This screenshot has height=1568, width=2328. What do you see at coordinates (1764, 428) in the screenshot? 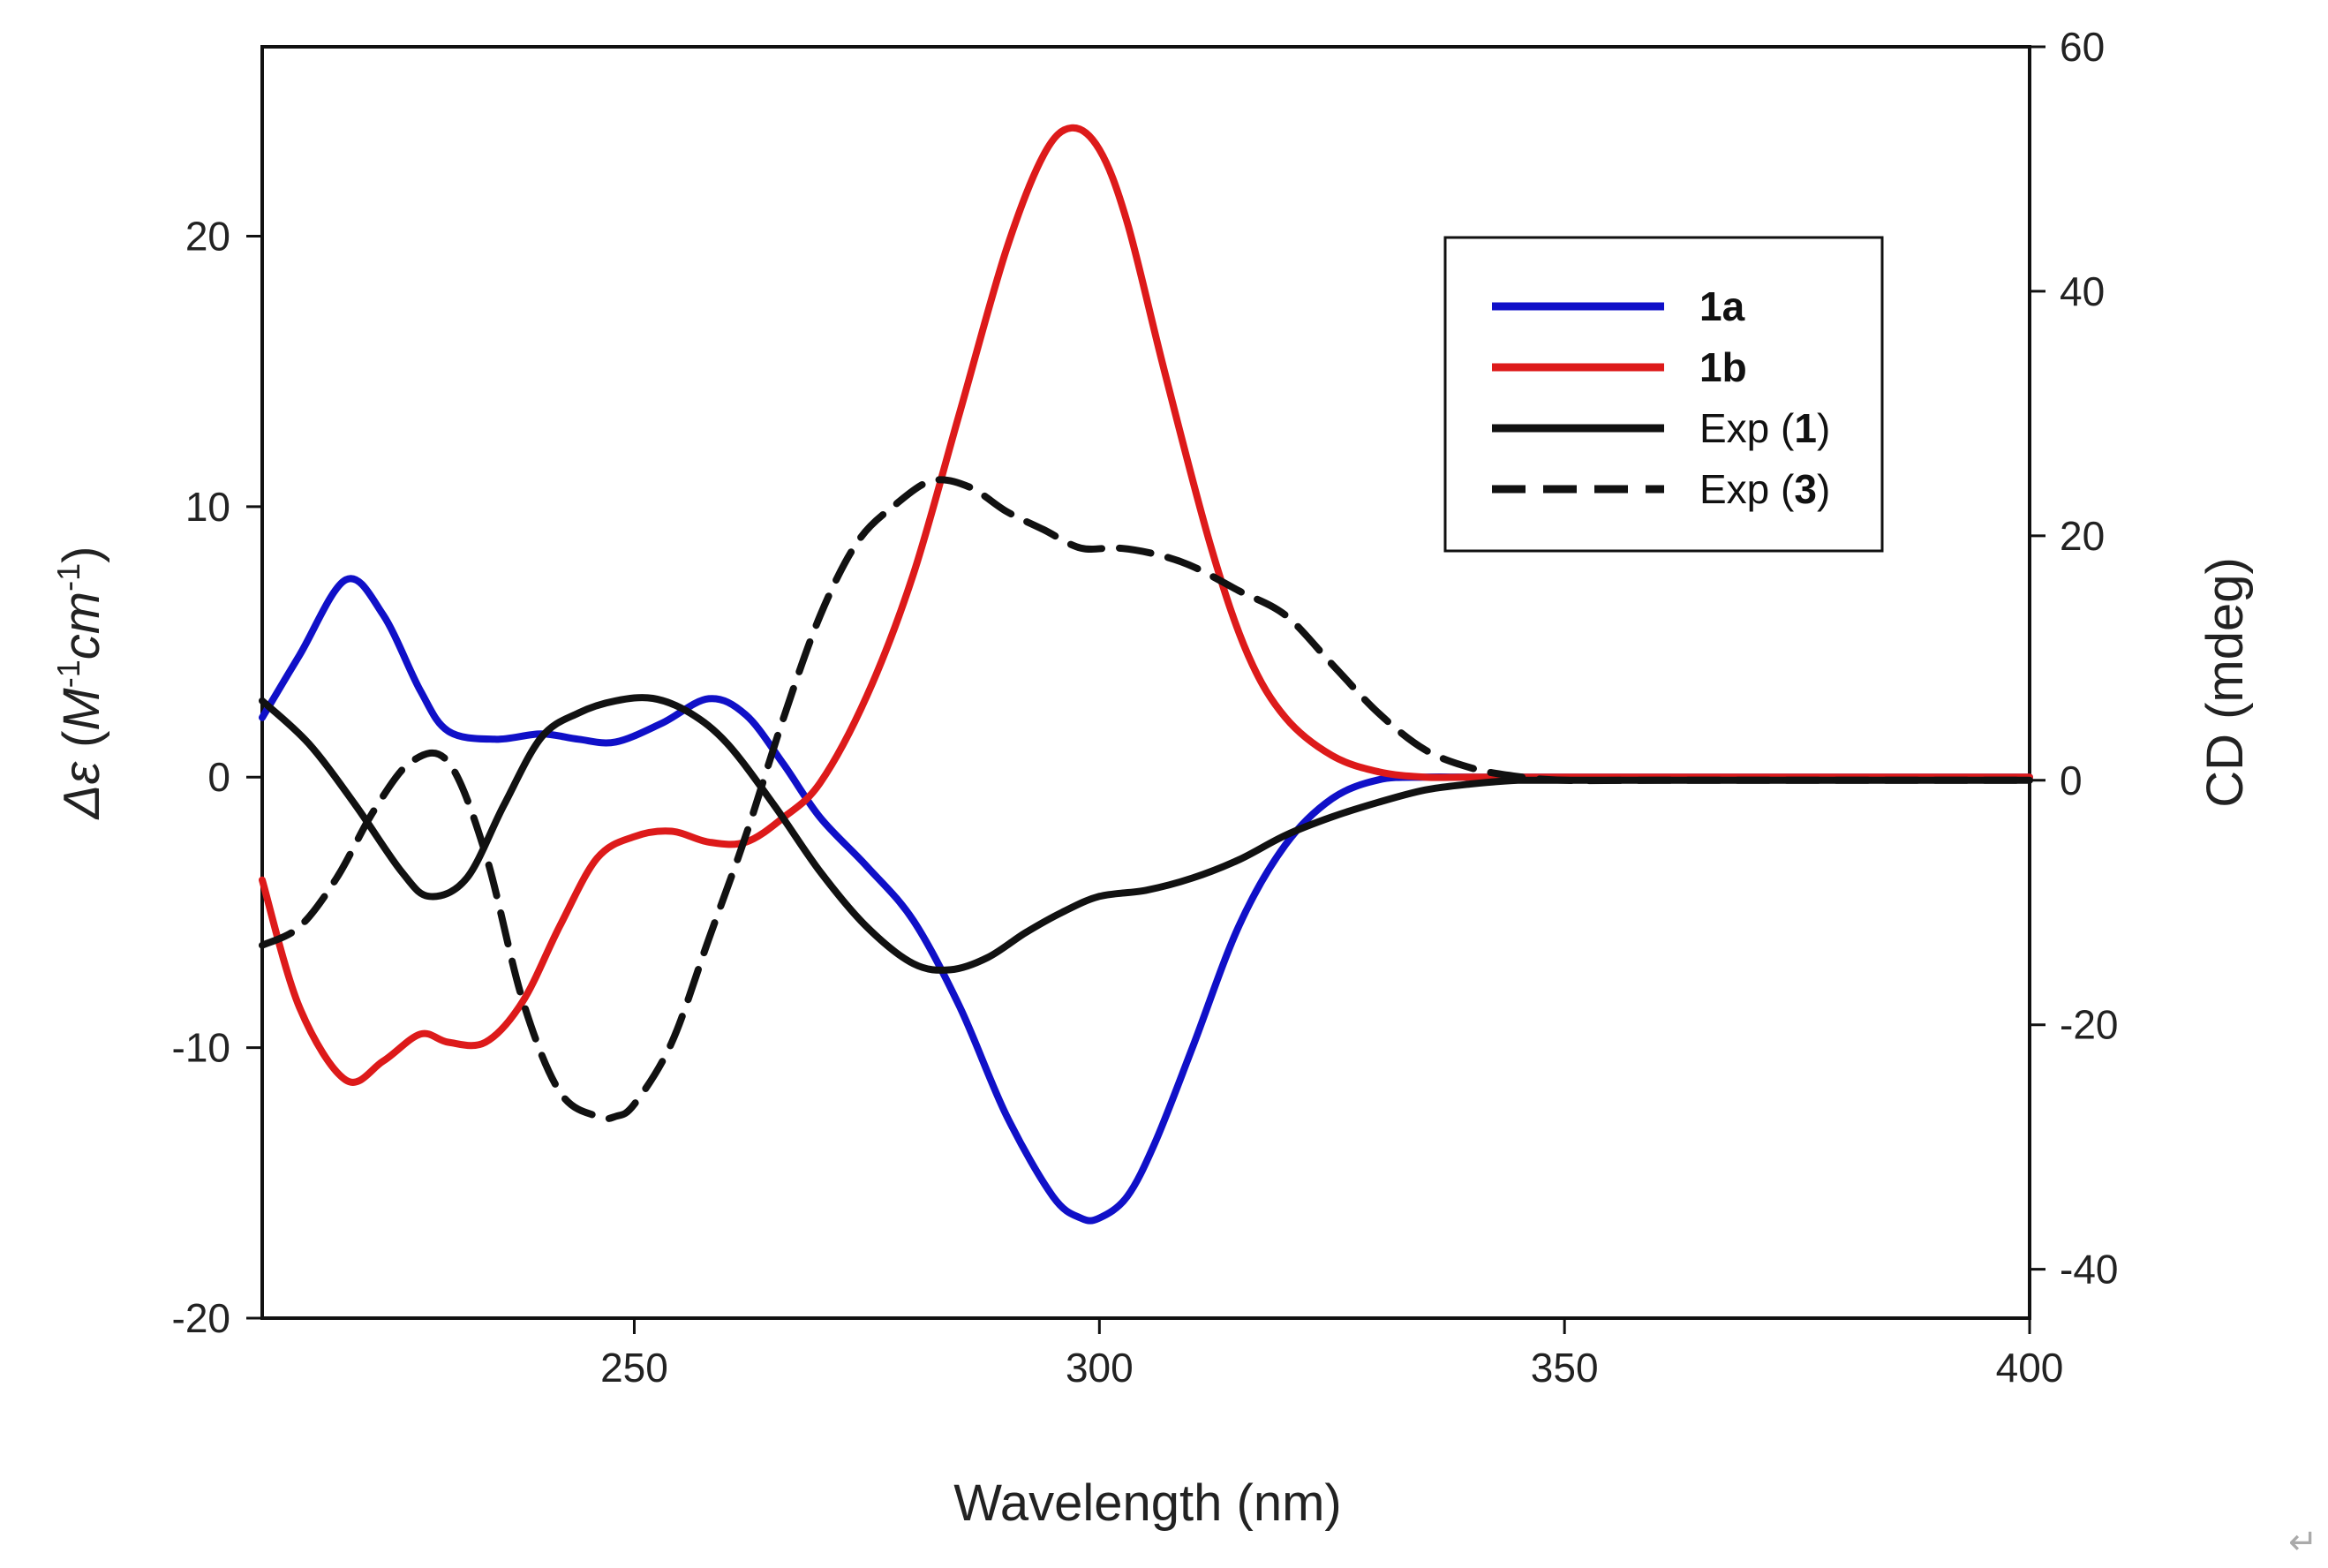
I see `legend-label: Exp (1)` at bounding box center [1764, 428].